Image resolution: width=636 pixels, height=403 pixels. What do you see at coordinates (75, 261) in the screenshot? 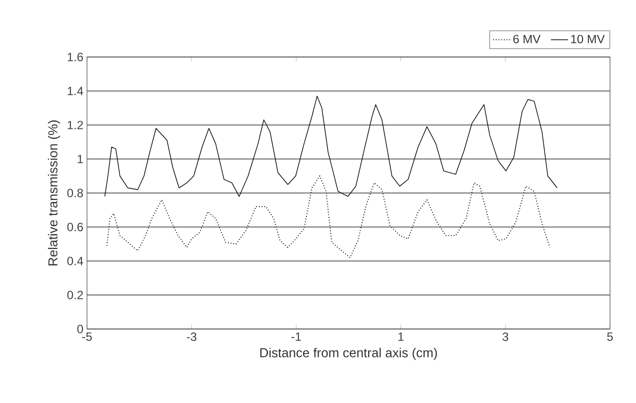
I see `y-tick-label: 0.4` at bounding box center [75, 261].